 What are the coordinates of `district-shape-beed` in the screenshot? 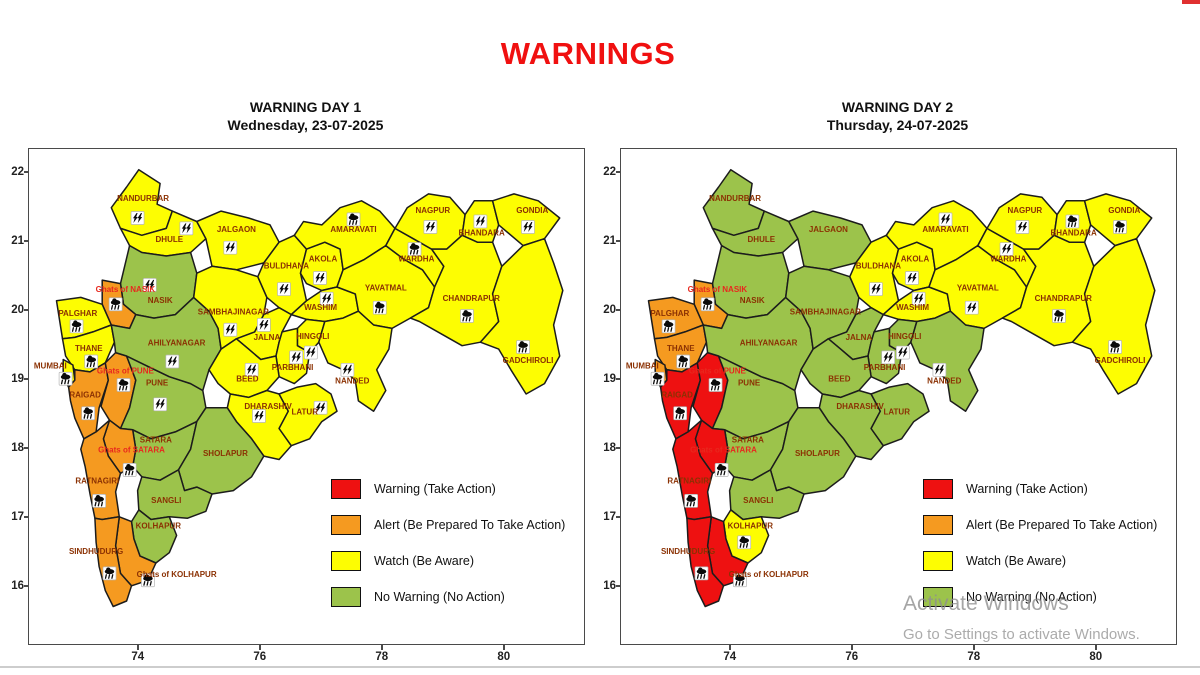 It's located at (836, 368).